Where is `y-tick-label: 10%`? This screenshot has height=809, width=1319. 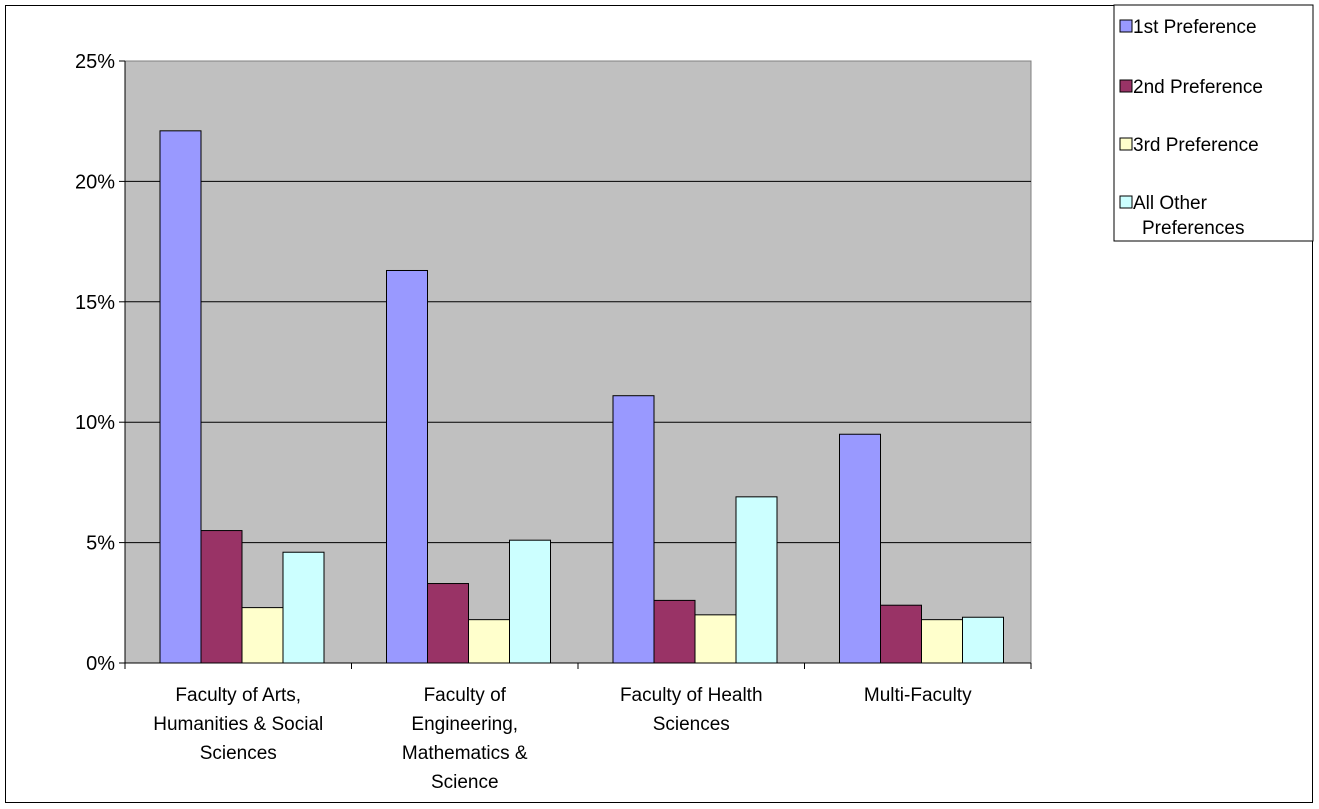 y-tick-label: 10% is located at coordinates (95, 423).